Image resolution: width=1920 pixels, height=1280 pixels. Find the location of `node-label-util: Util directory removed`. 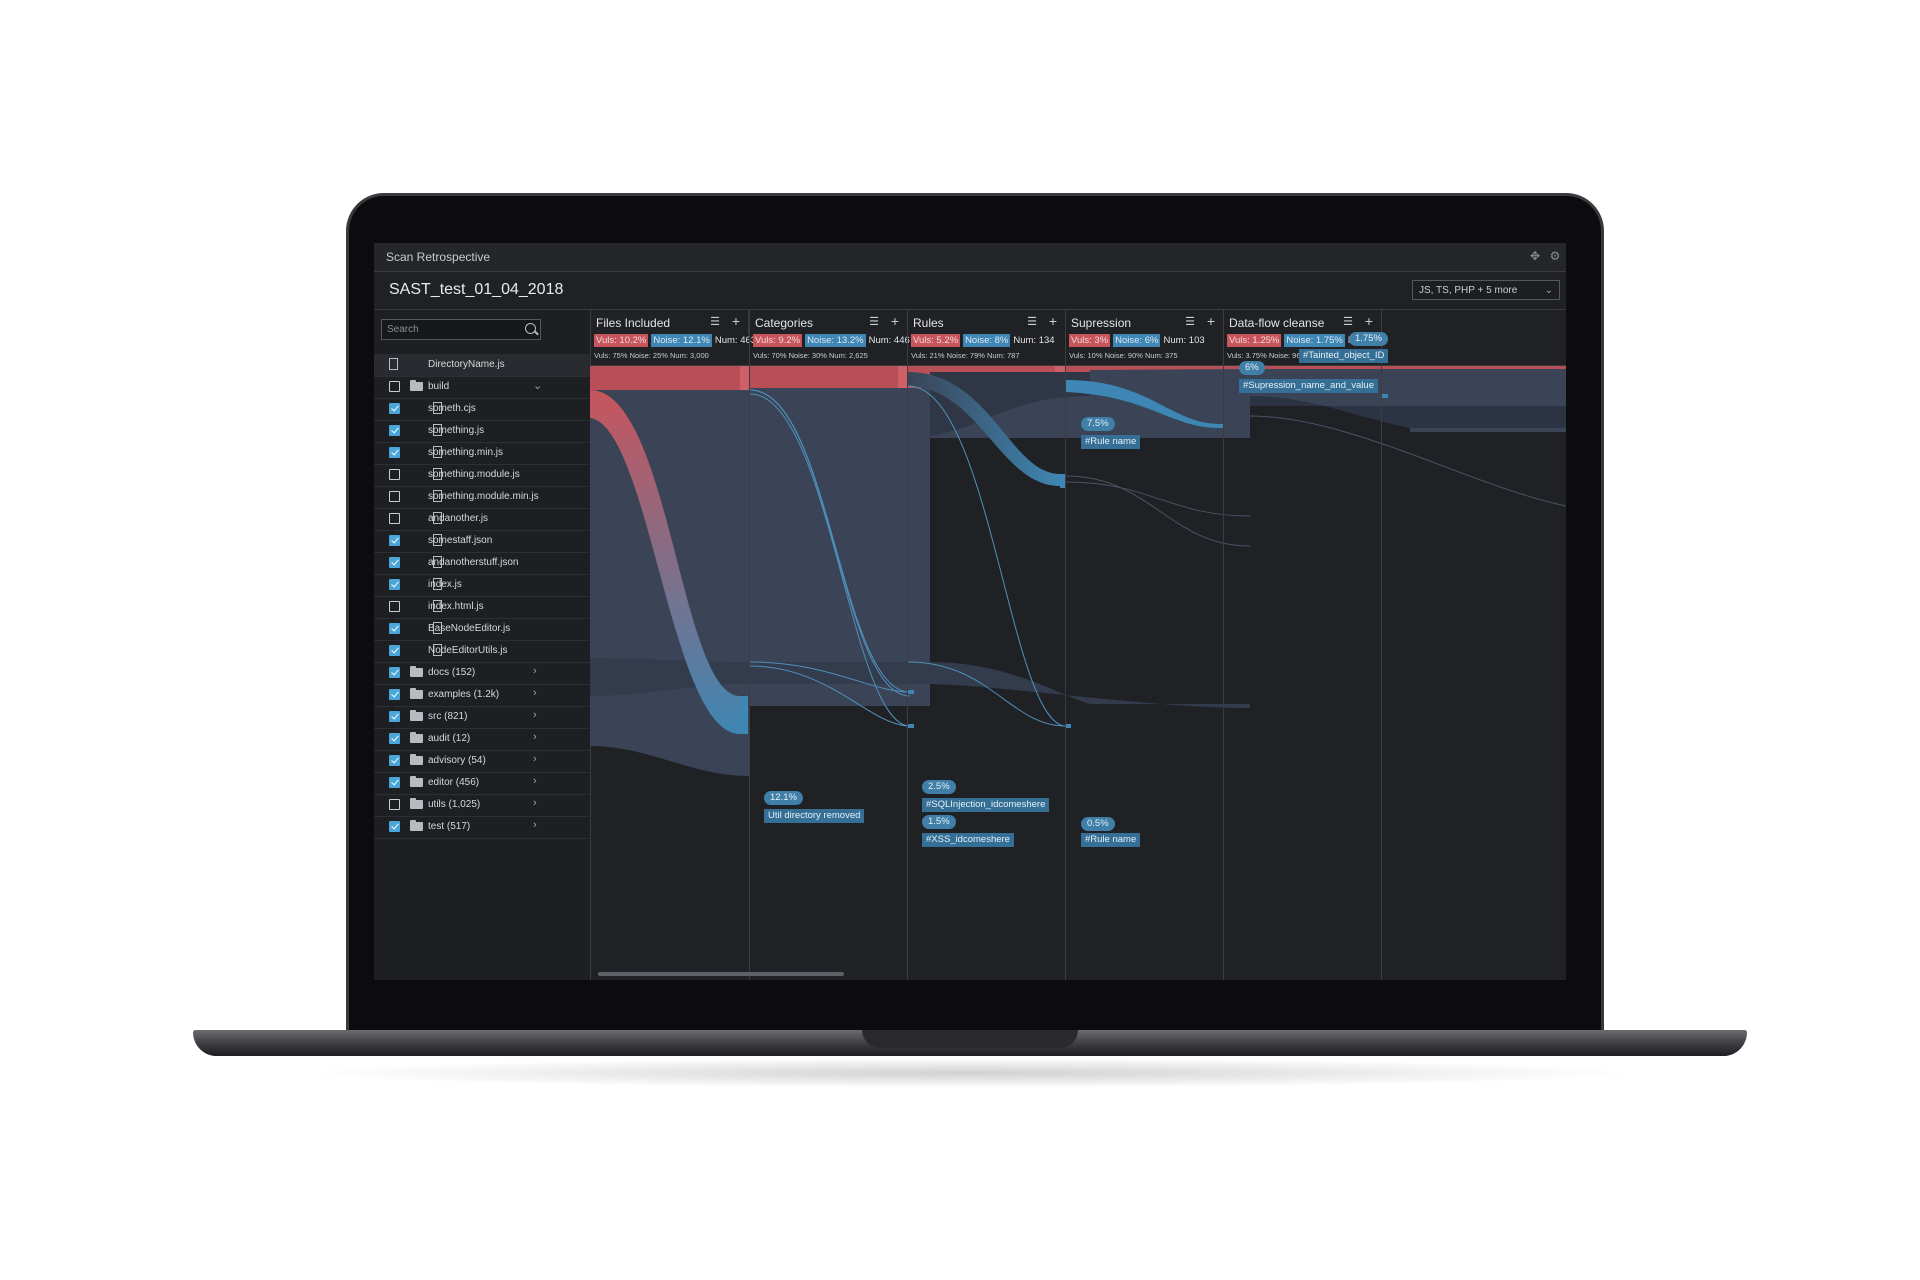

node-label-util: Util directory removed is located at coordinates (814, 816).